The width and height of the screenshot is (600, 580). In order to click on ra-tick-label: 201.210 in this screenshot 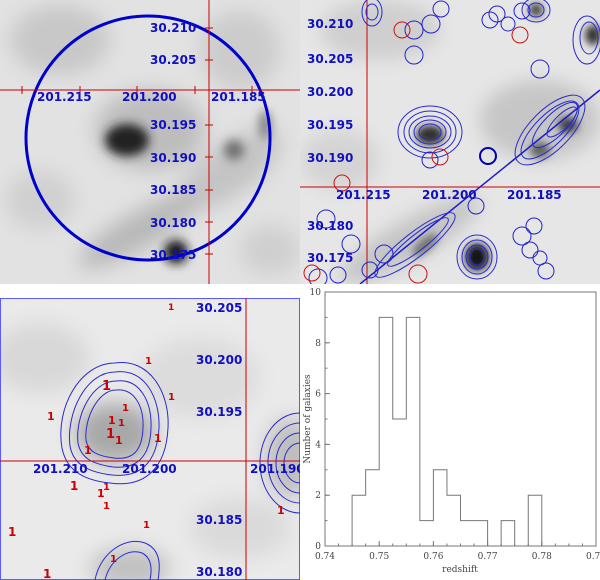, I will do `click(60, 469)`.